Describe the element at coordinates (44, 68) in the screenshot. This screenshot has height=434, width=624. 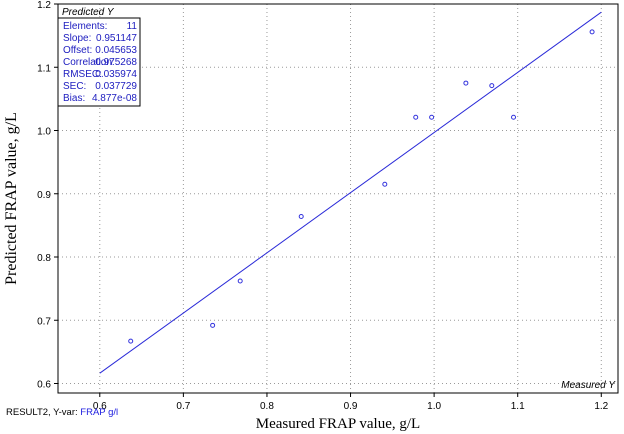
I see `y-tick-label: 1.1` at that location.